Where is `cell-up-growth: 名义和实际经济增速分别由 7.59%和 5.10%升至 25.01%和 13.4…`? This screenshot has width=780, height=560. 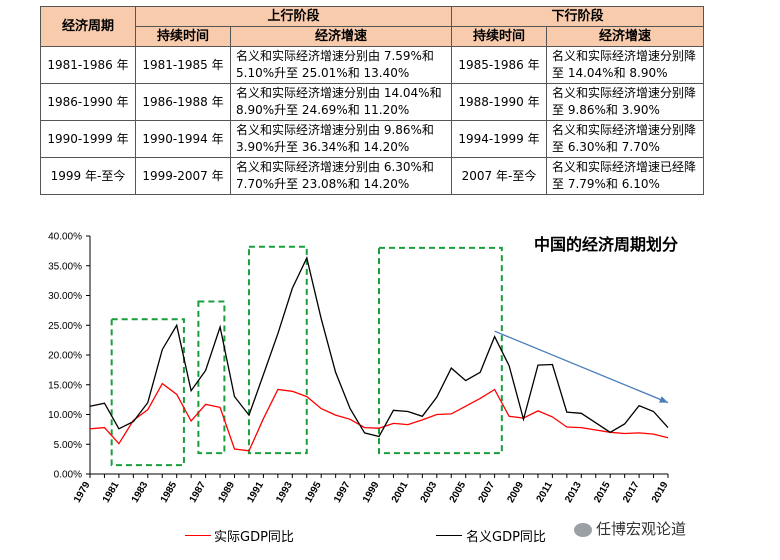
cell-up-growth: 名义和实际经济增速分别由 7.59%和 5.10%升至 25.01%和 13.4… is located at coordinates (341, 65).